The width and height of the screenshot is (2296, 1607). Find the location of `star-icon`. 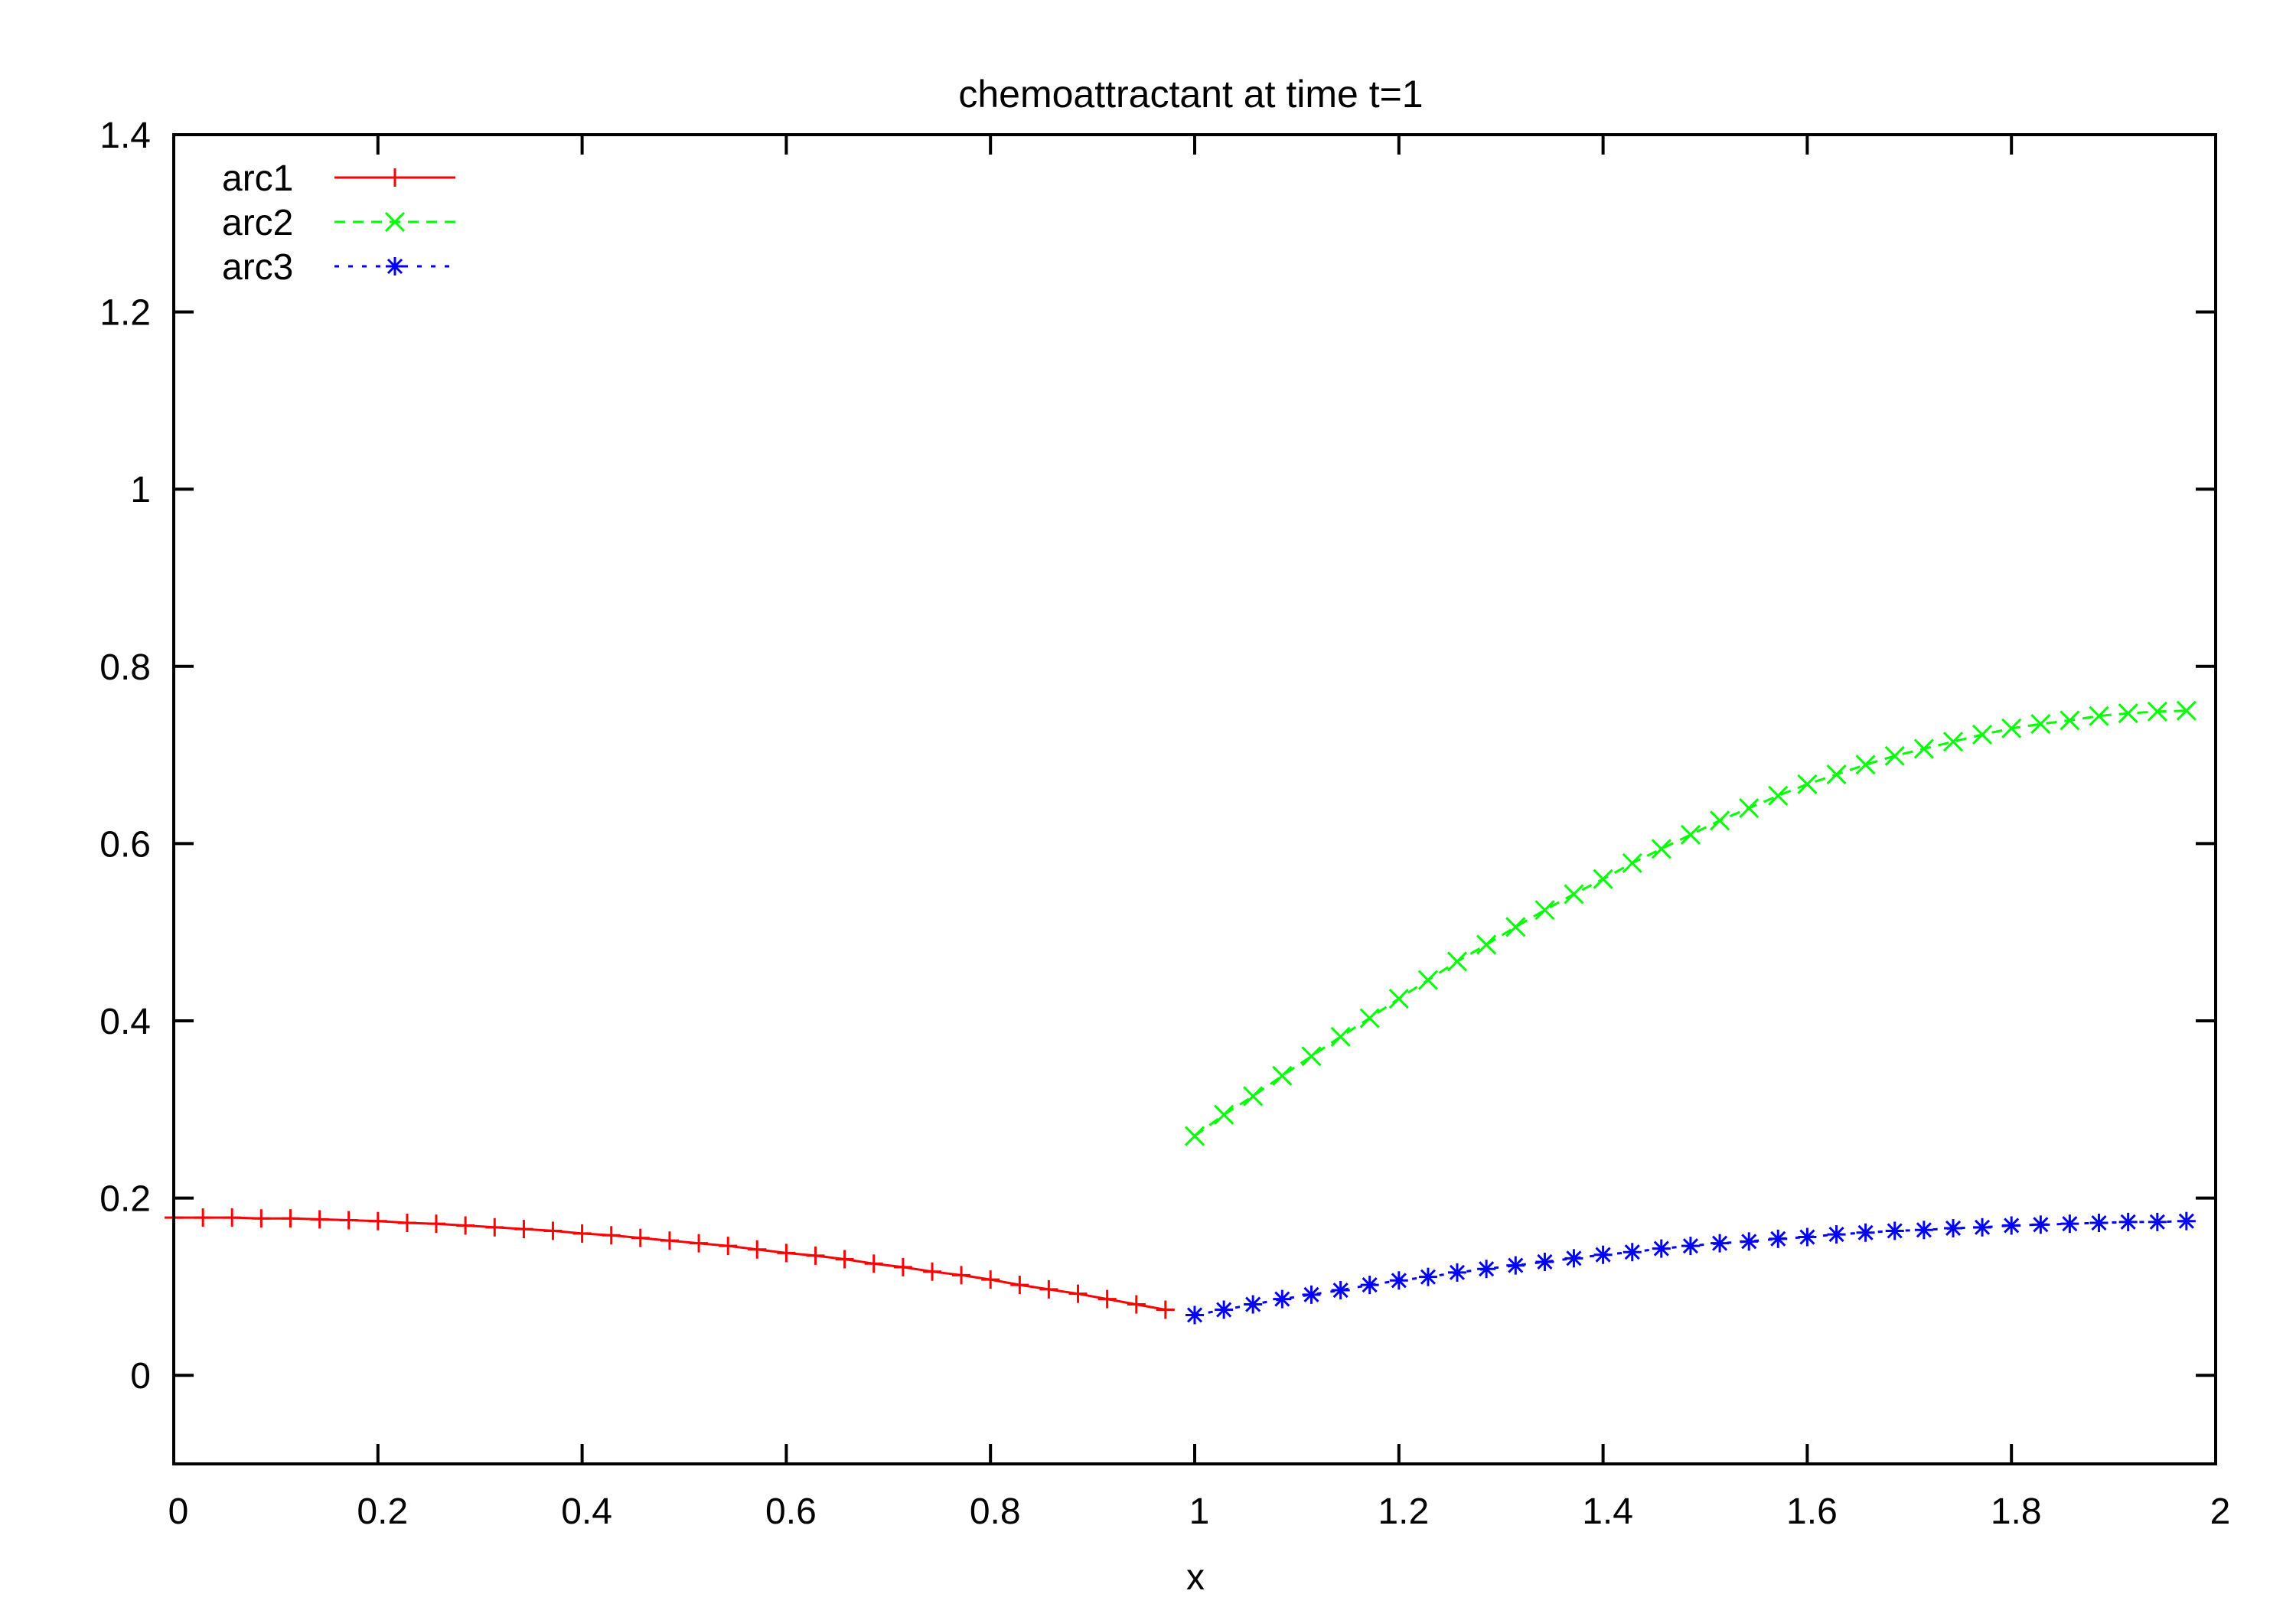

star-icon is located at coordinates (395, 266).